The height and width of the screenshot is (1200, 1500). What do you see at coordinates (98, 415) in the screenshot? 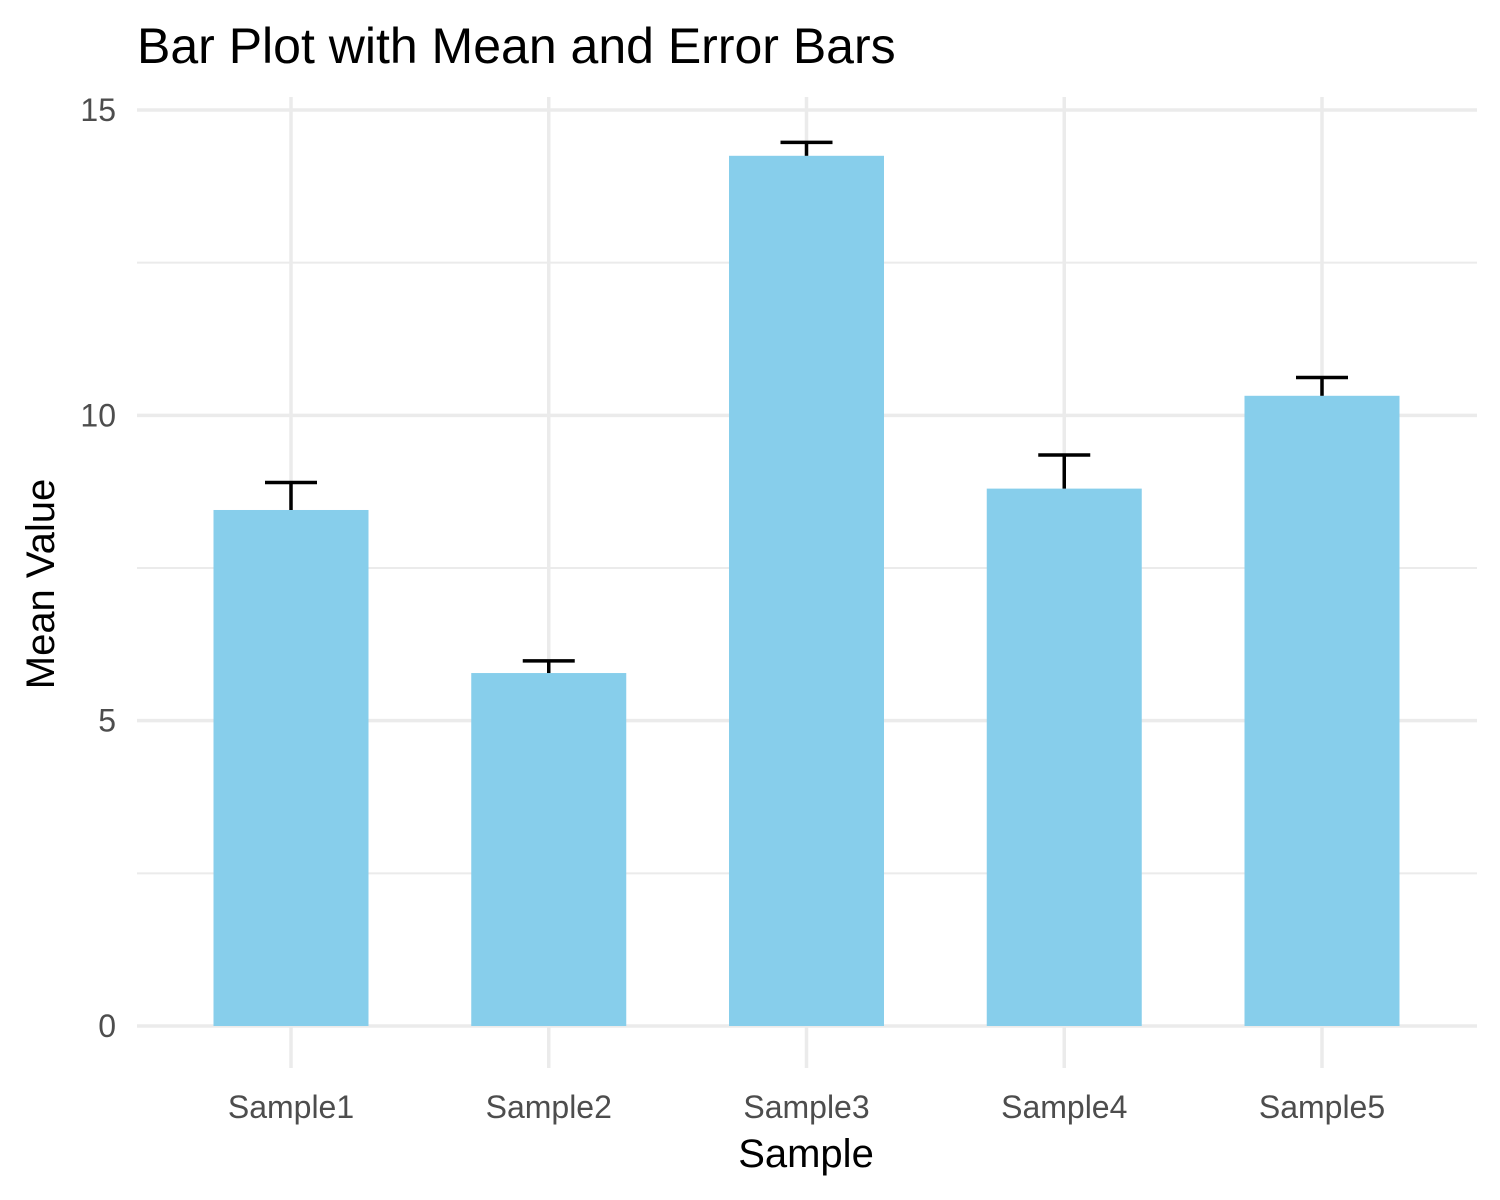
I see `y-tick-label: 10` at bounding box center [98, 415].